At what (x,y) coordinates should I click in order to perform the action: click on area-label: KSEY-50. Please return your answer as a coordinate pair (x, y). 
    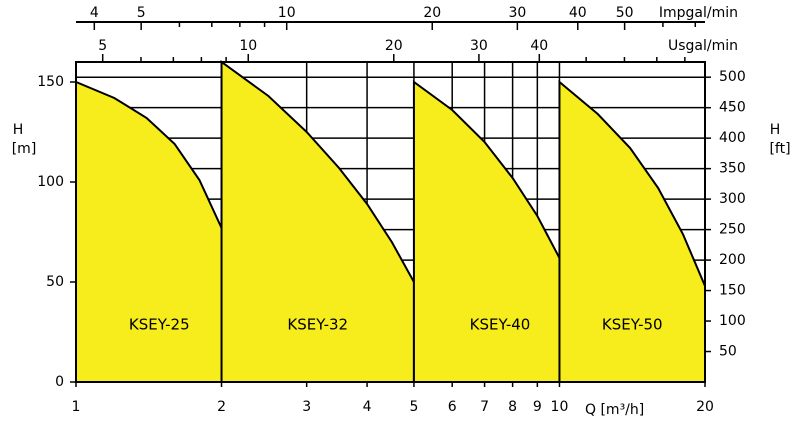
    Looking at the image, I should click on (632, 325).